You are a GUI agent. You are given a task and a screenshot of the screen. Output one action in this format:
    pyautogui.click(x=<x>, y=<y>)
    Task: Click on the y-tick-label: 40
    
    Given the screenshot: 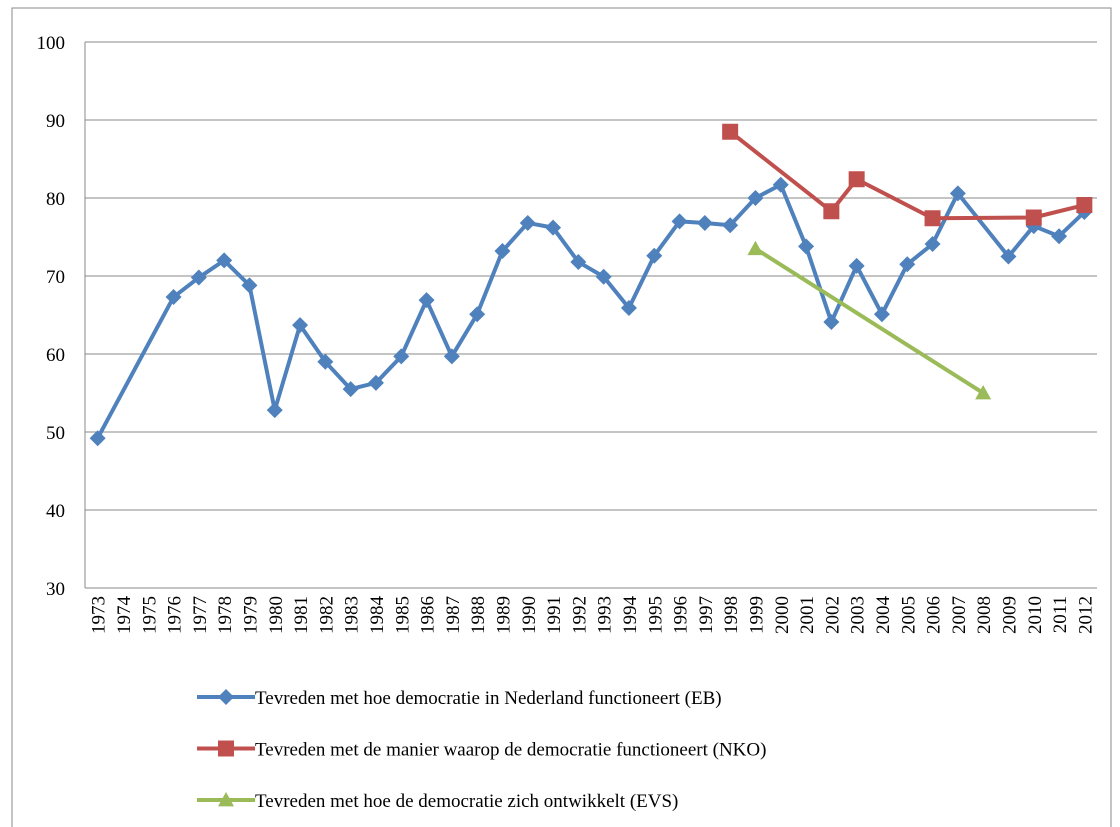 What is the action you would take?
    pyautogui.click(x=55, y=511)
    